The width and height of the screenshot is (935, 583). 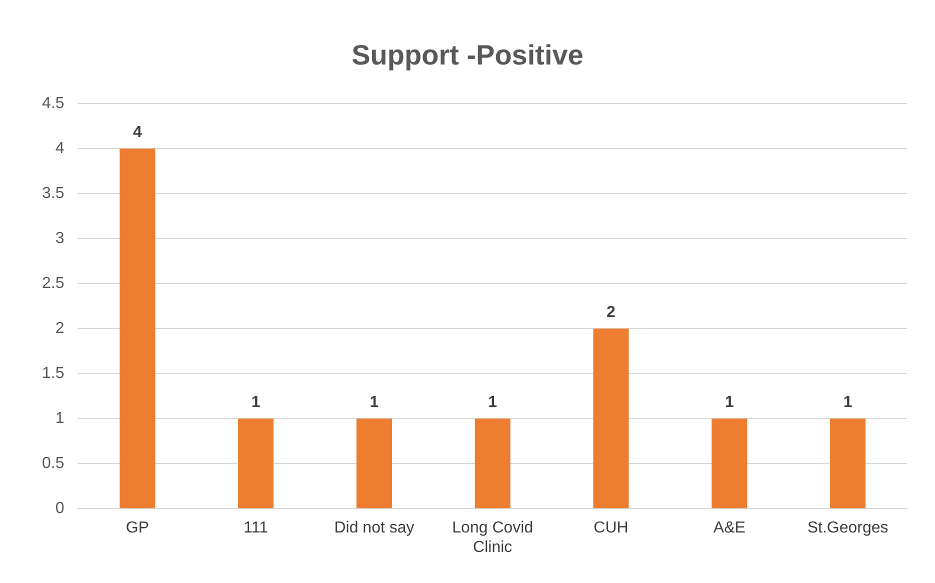 What do you see at coordinates (53, 193) in the screenshot?
I see `y-tick-label: 3.5` at bounding box center [53, 193].